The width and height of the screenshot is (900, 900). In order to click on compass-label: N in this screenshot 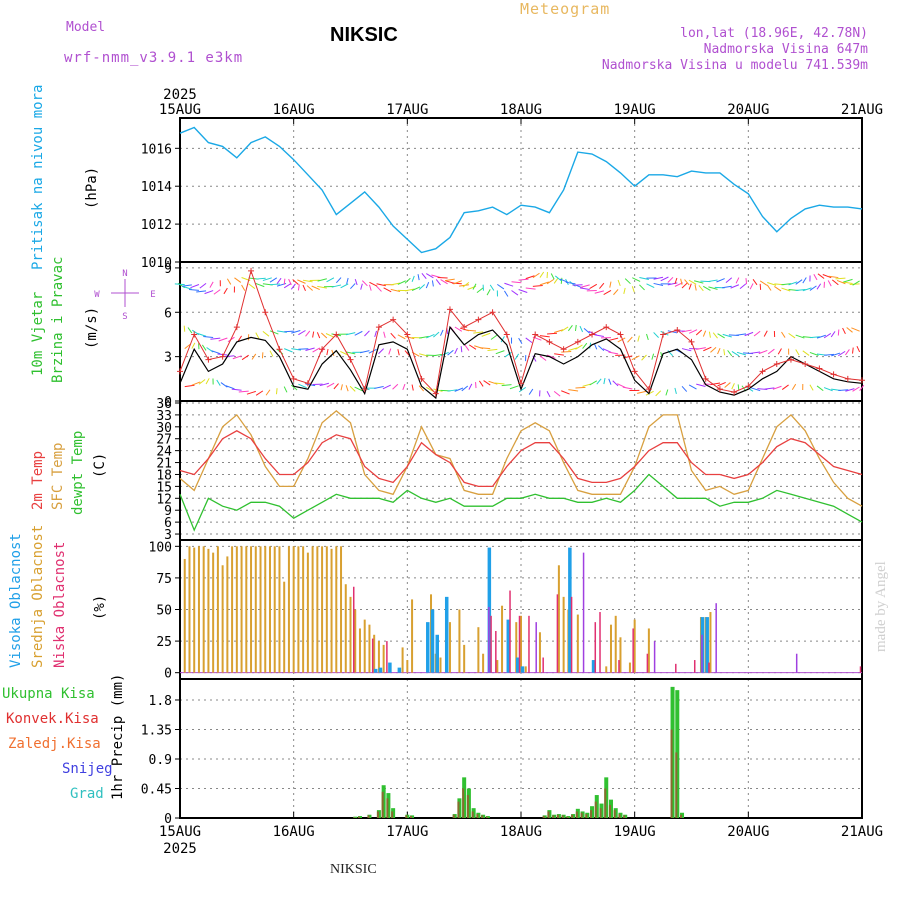, I will do `click(124, 274)`.